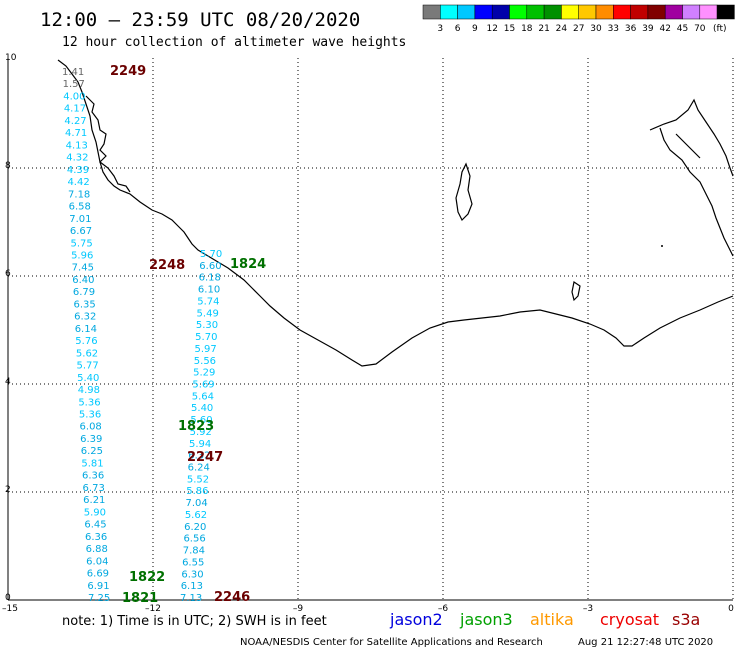  I want to click on colorbar-label: 30, so click(596, 29).